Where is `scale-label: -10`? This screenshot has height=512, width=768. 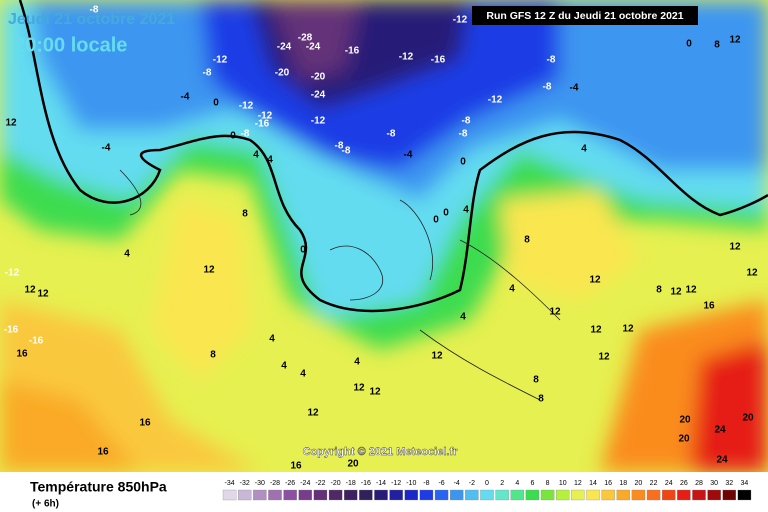
scale-label: -10 is located at coordinates (411, 483).